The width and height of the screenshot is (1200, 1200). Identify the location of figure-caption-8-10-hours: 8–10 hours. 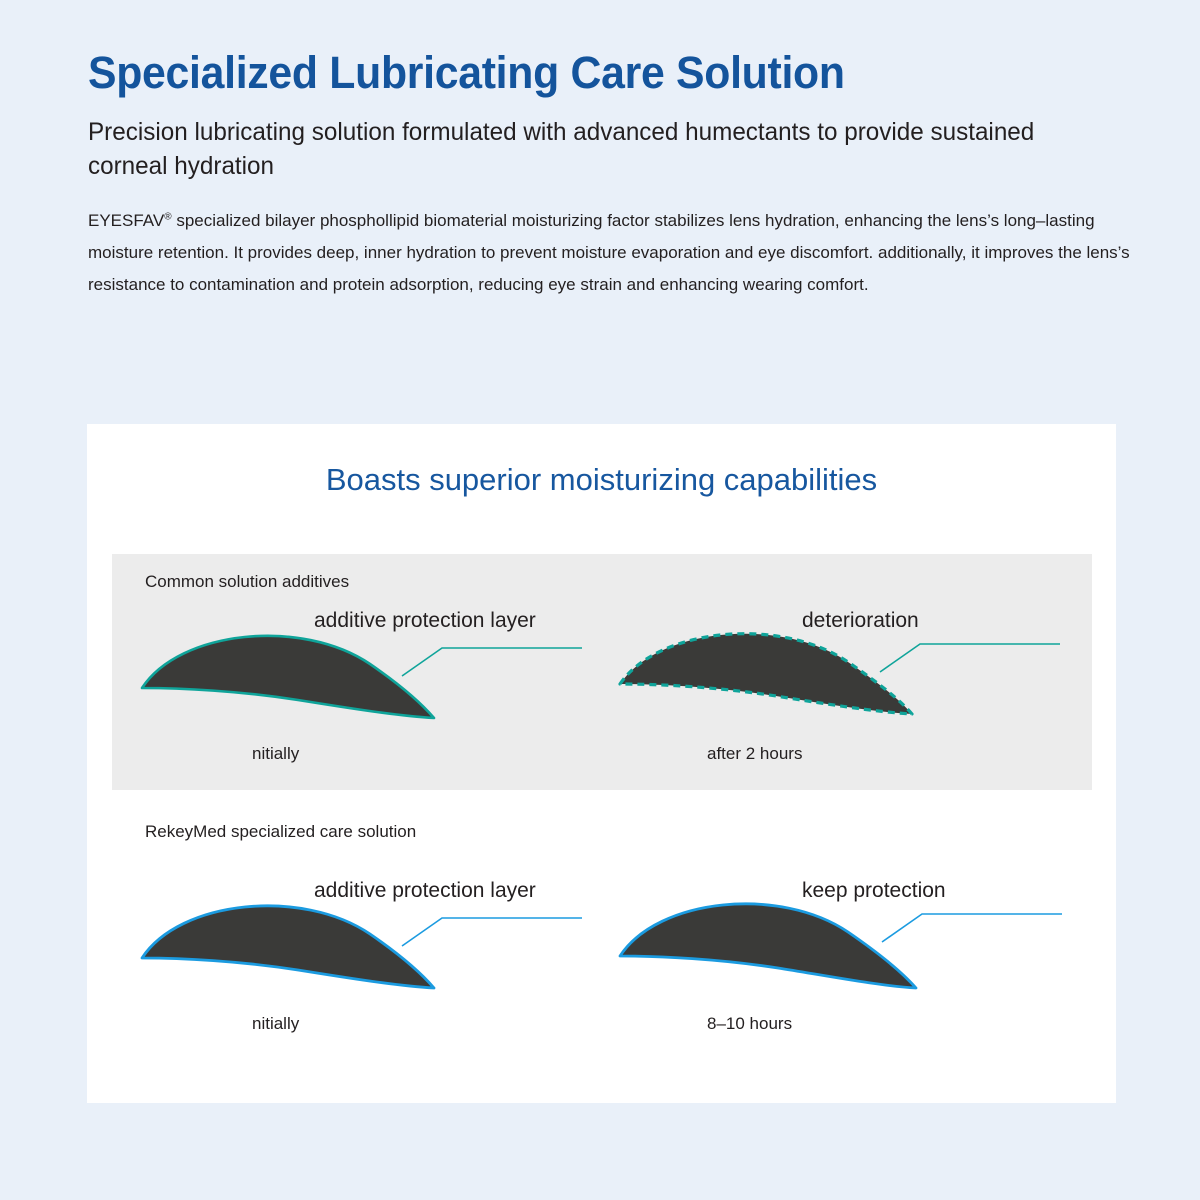
(750, 1023).